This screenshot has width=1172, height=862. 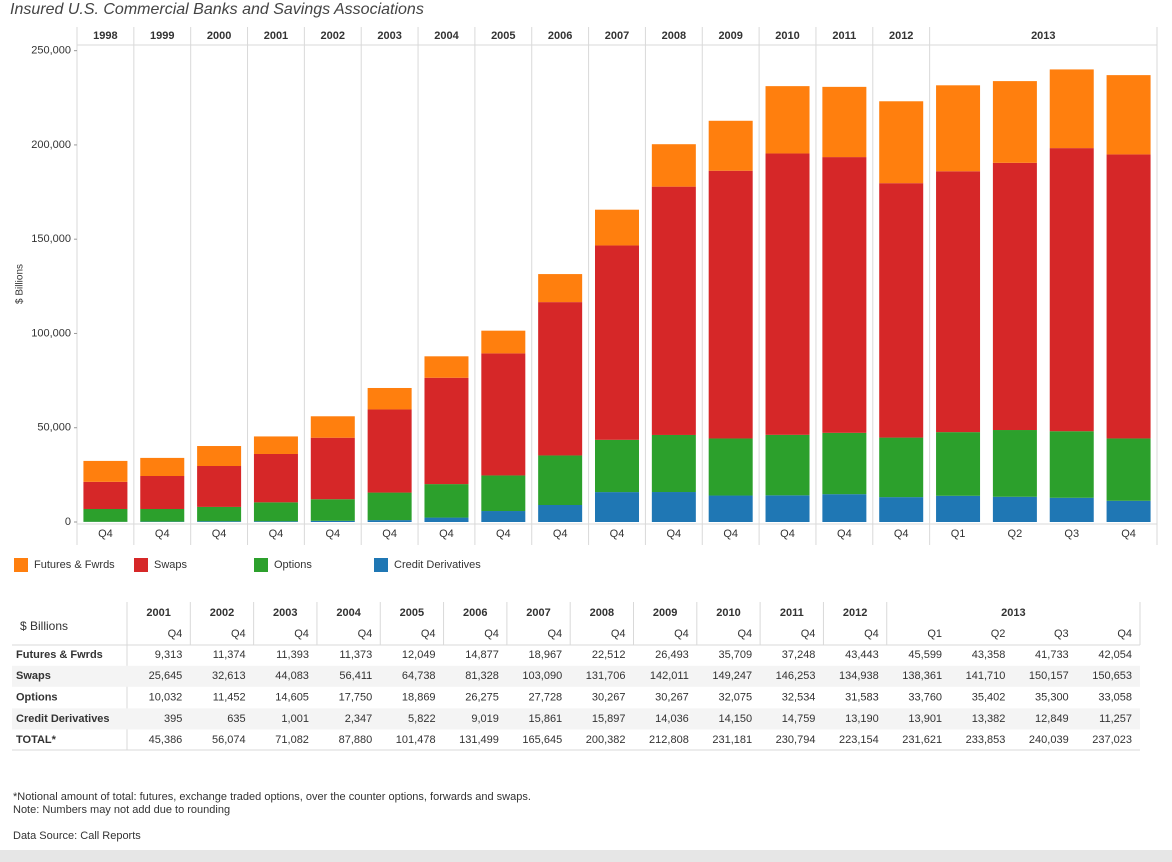 I want to click on table-cell: 240,039, so click(x=1049, y=740).